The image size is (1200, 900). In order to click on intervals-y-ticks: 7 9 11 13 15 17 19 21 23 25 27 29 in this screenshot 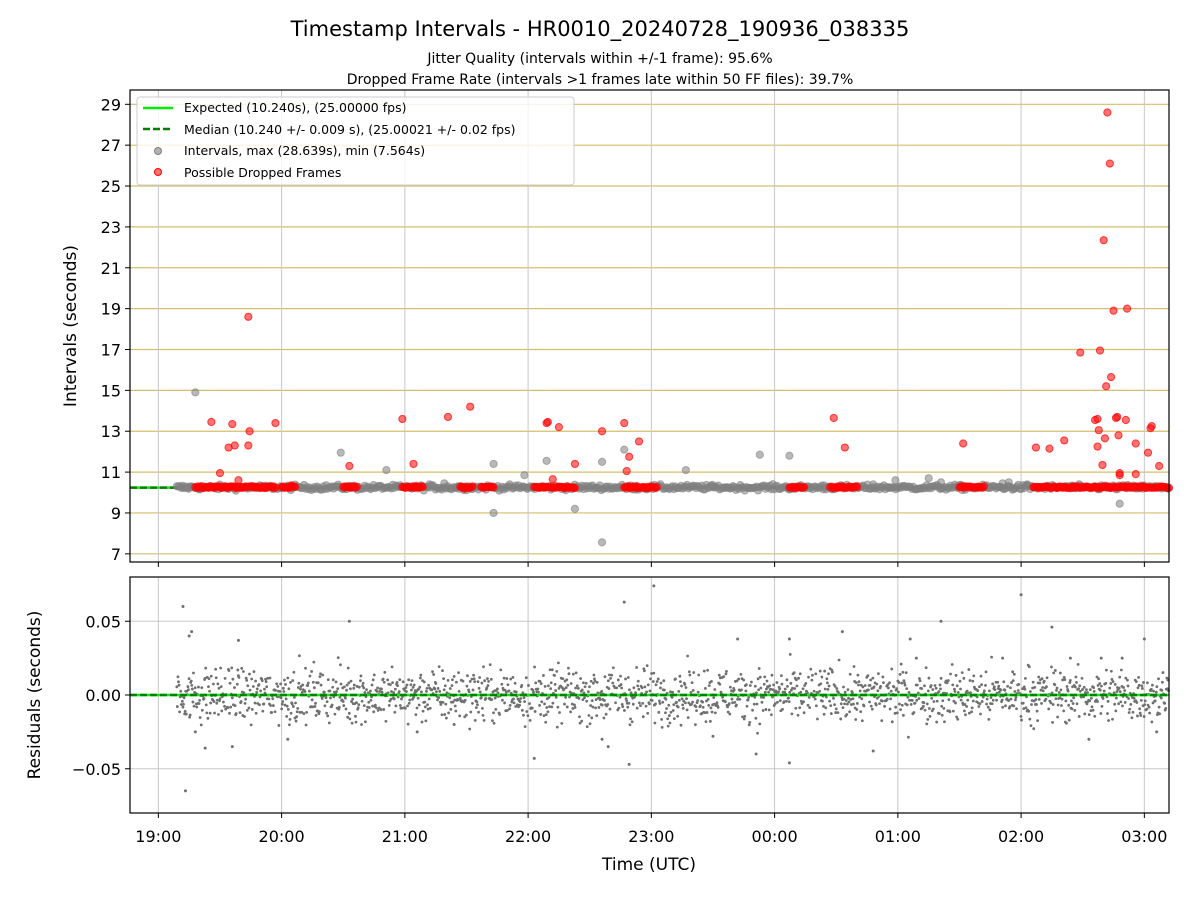, I will do `click(115, 329)`.